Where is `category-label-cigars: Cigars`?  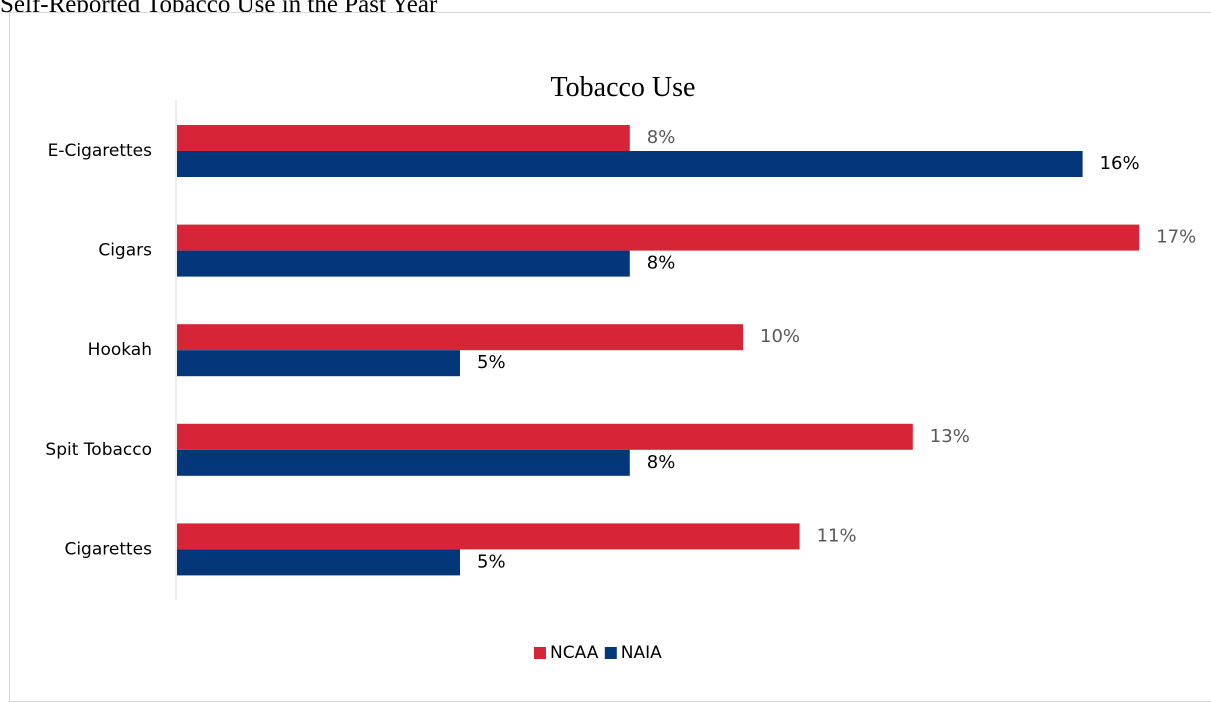
category-label-cigars: Cigars is located at coordinates (125, 251).